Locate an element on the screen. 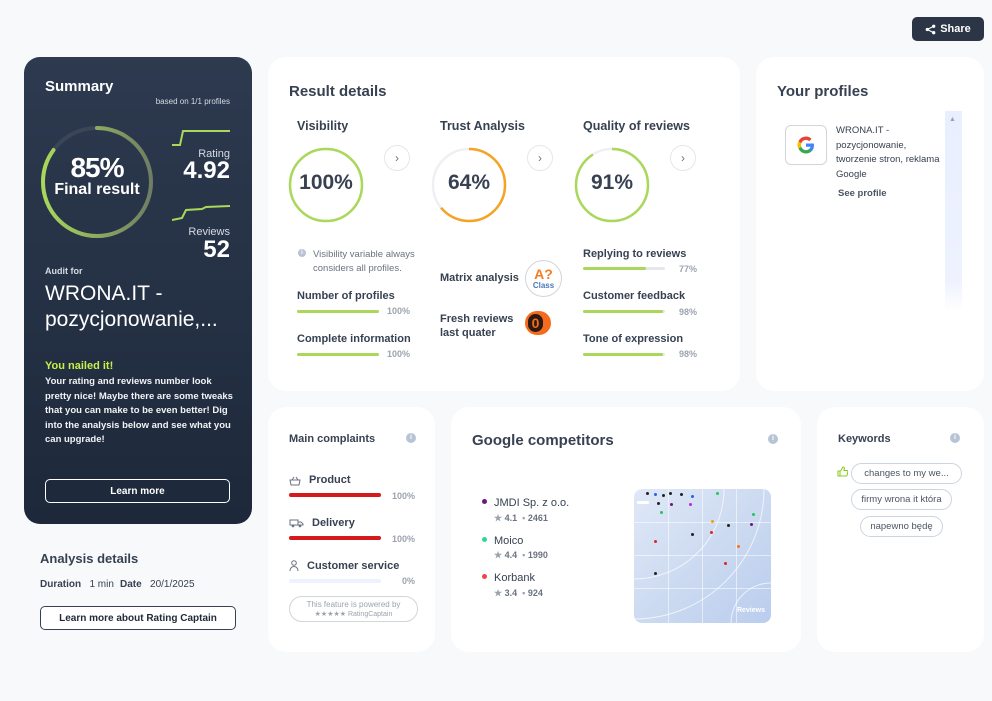  trust-value: 64% is located at coordinates (469, 182).